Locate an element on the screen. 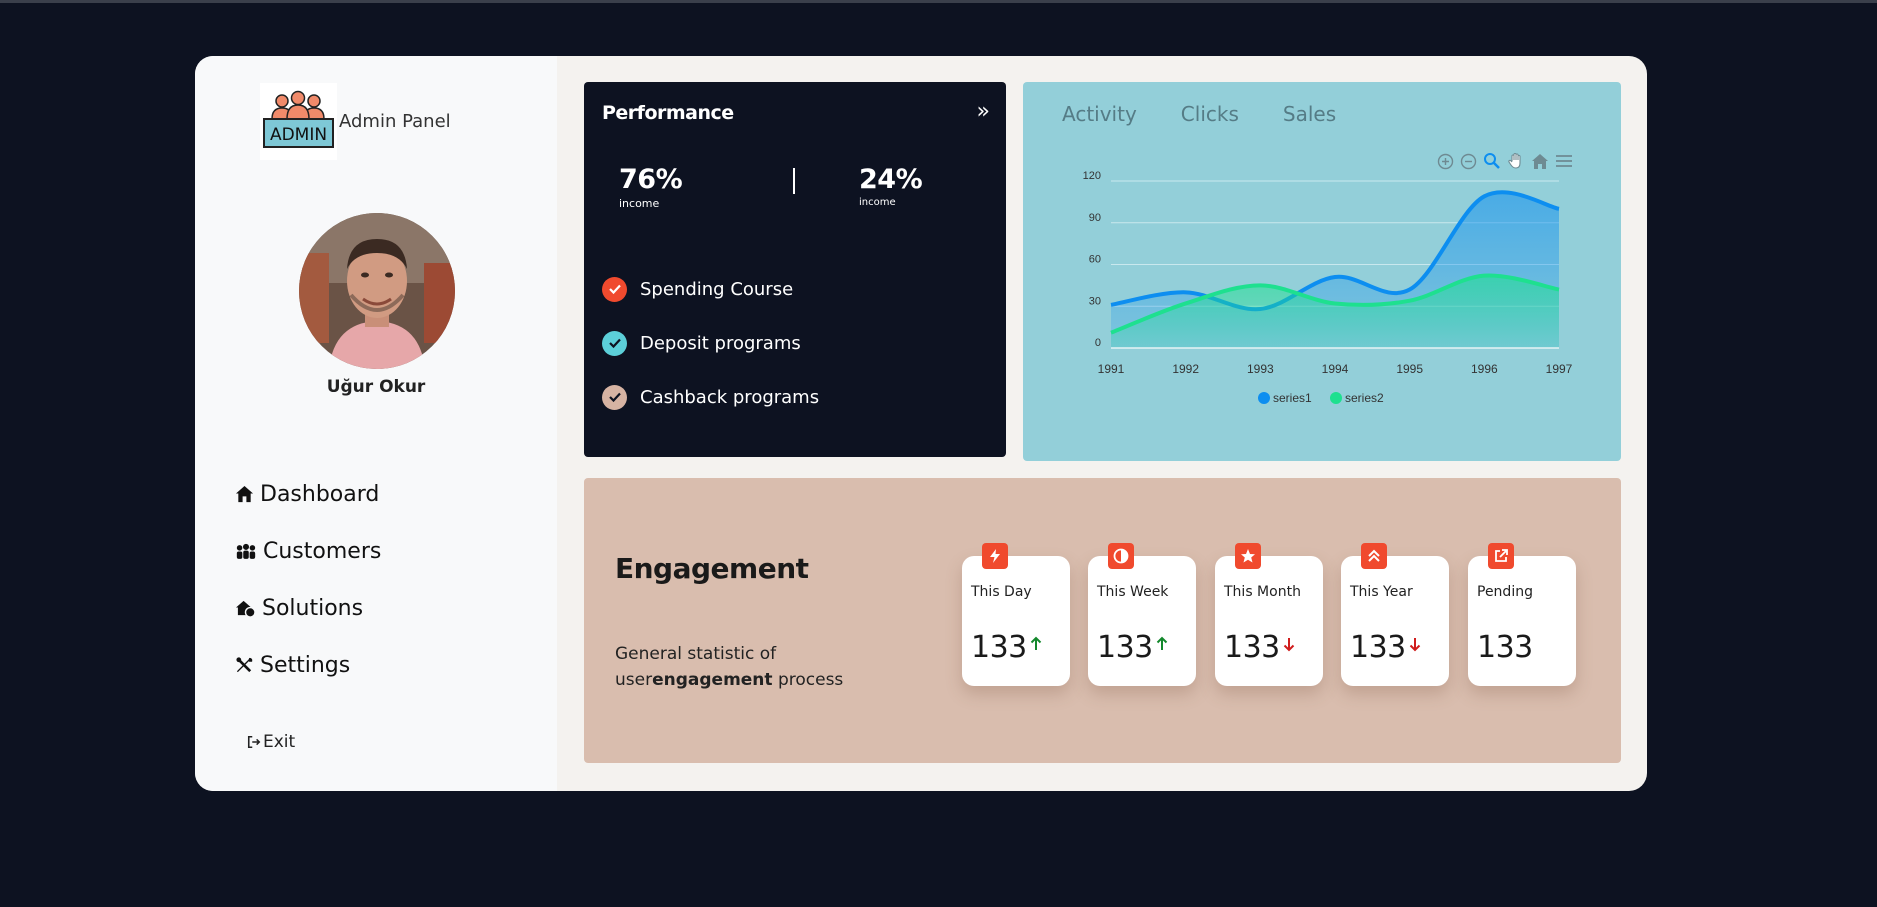  card-label: Pending is located at coordinates (1505, 592).